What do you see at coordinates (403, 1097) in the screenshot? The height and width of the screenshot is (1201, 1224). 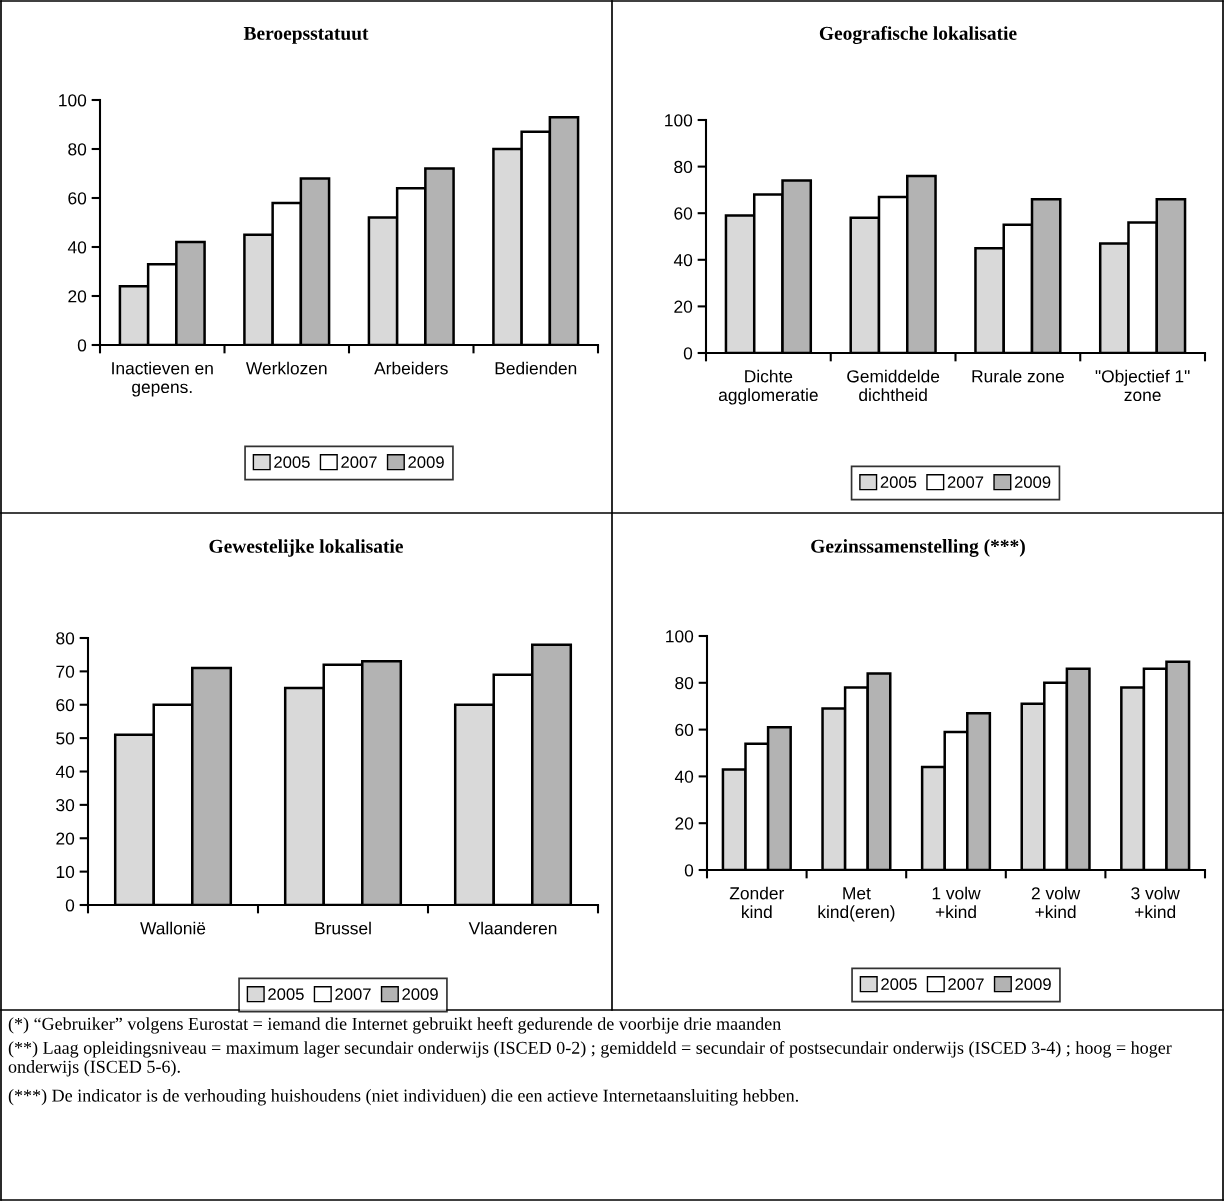 I see `text: (***) De indicator is de verhouding huishoudens (niet individuen) die een actieve Internetaansluiting hebben.` at bounding box center [403, 1097].